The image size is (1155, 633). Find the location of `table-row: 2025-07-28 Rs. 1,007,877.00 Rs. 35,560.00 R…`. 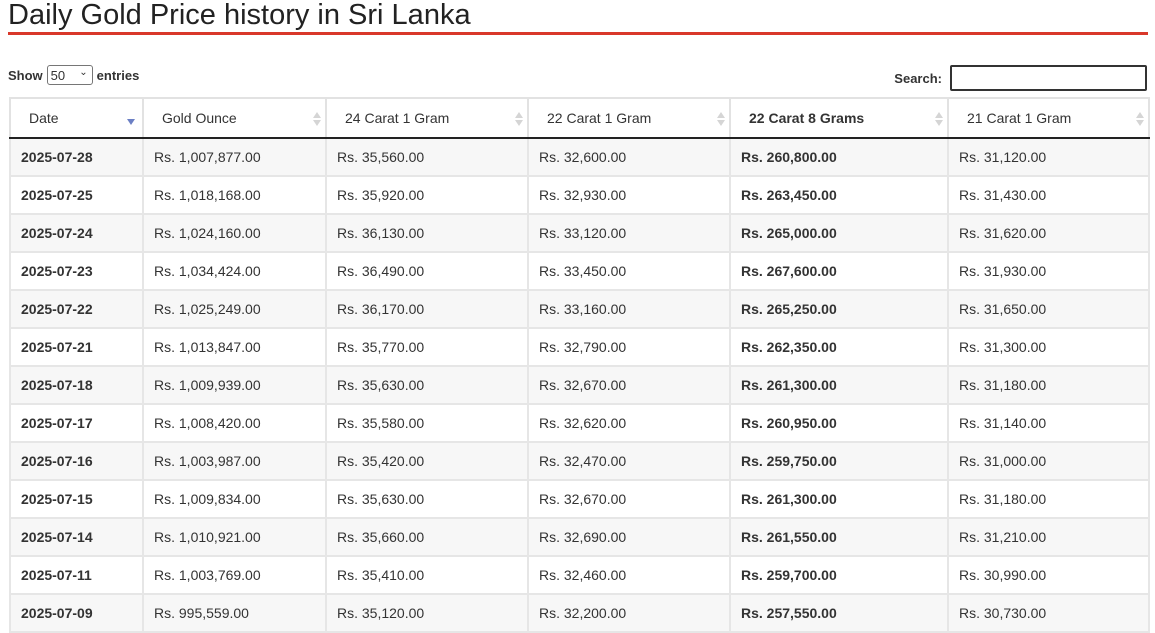

table-row: 2025-07-28 Rs. 1,007,877.00 Rs. 35,560.00 R… is located at coordinates (579, 157).